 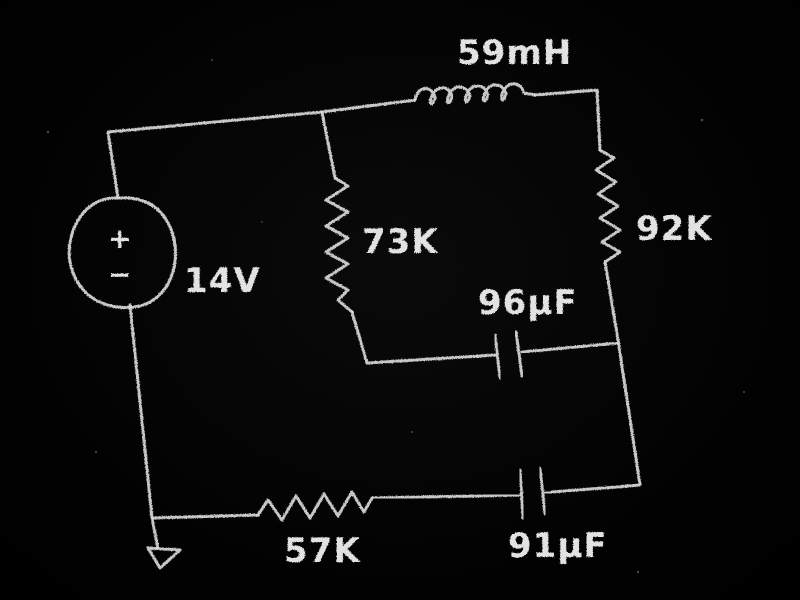 What do you see at coordinates (508, 355) in the screenshot?
I see `capacitor-middle` at bounding box center [508, 355].